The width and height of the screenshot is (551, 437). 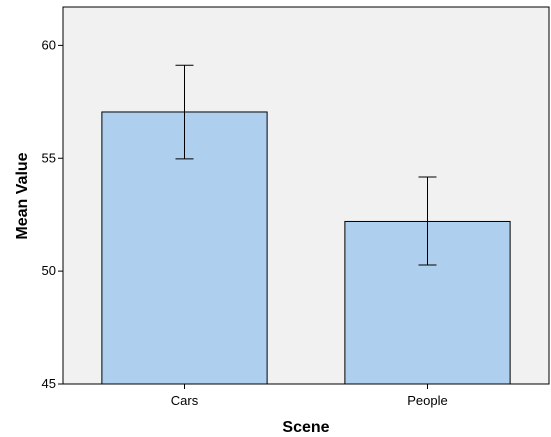 I want to click on y-axis: 45 50 55 60, so click(x=52, y=214).